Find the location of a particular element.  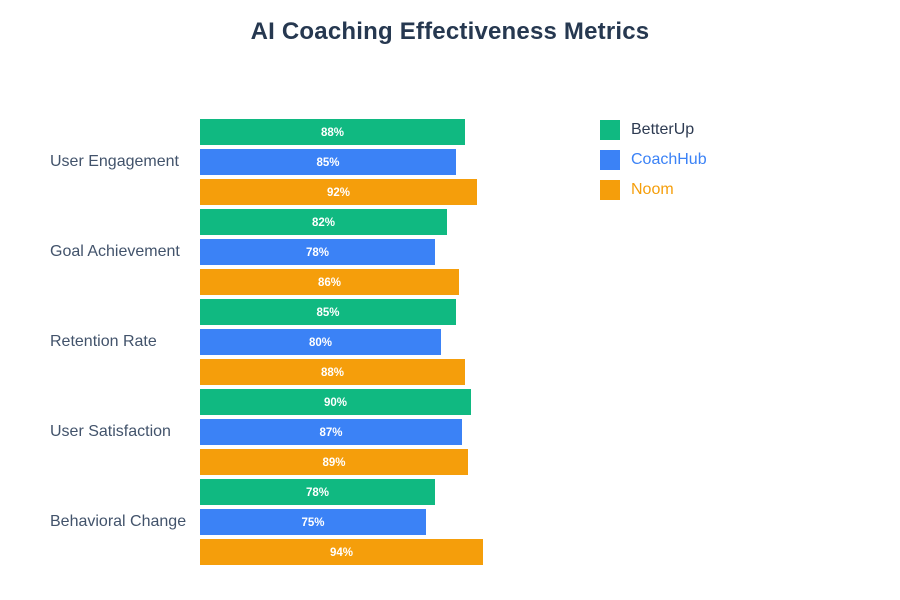

bar-value-label: 86% is located at coordinates (329, 283).